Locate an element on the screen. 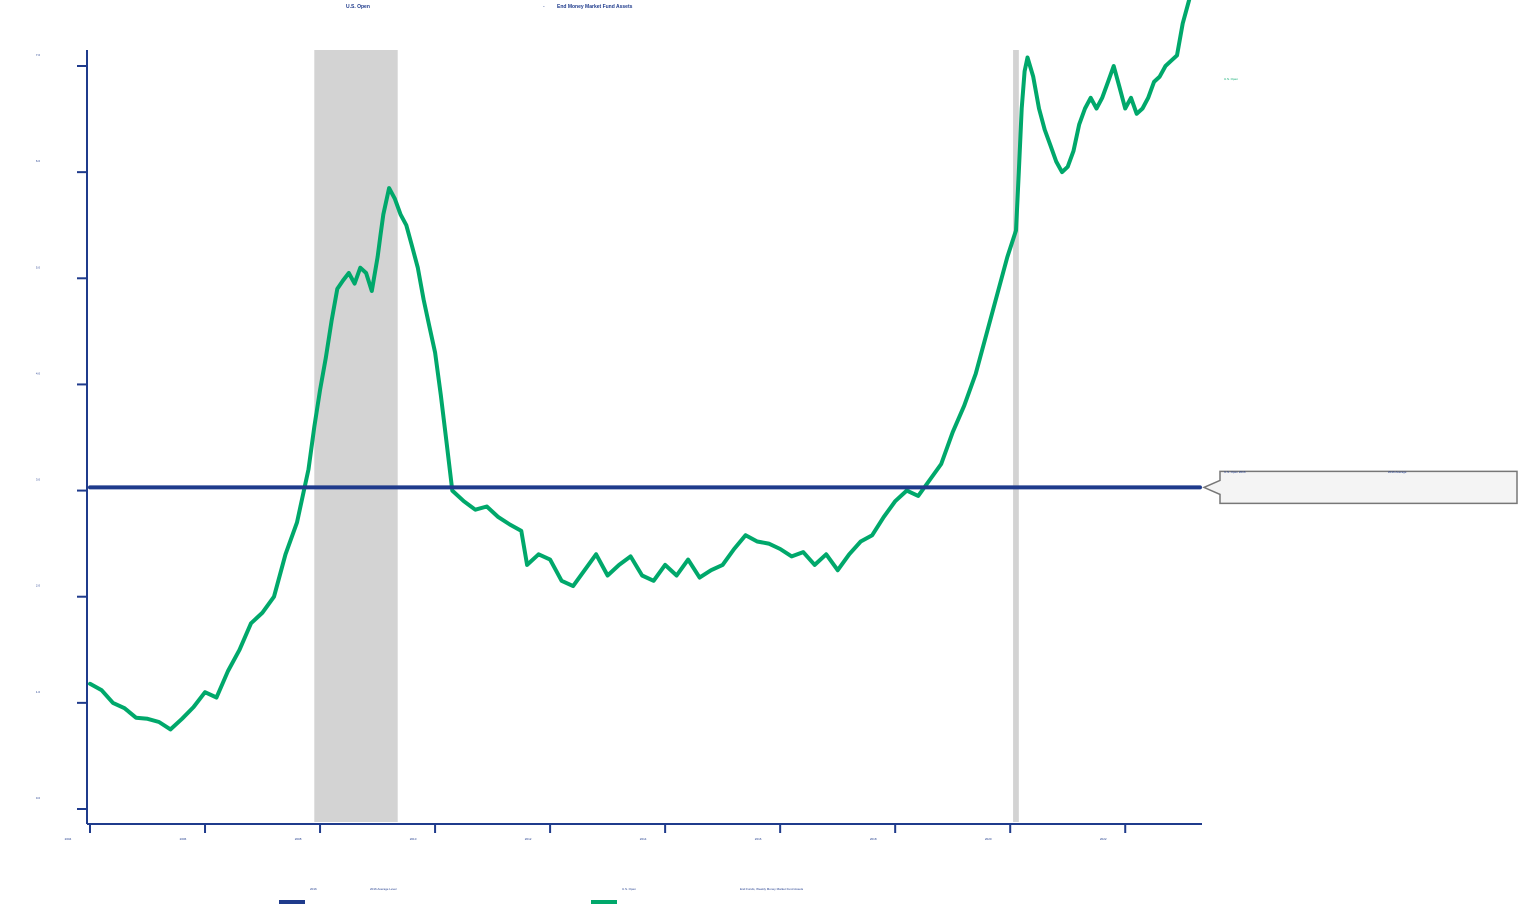 The height and width of the screenshot is (909, 1519). x-tick-label-0: 2004 is located at coordinates (68, 839).